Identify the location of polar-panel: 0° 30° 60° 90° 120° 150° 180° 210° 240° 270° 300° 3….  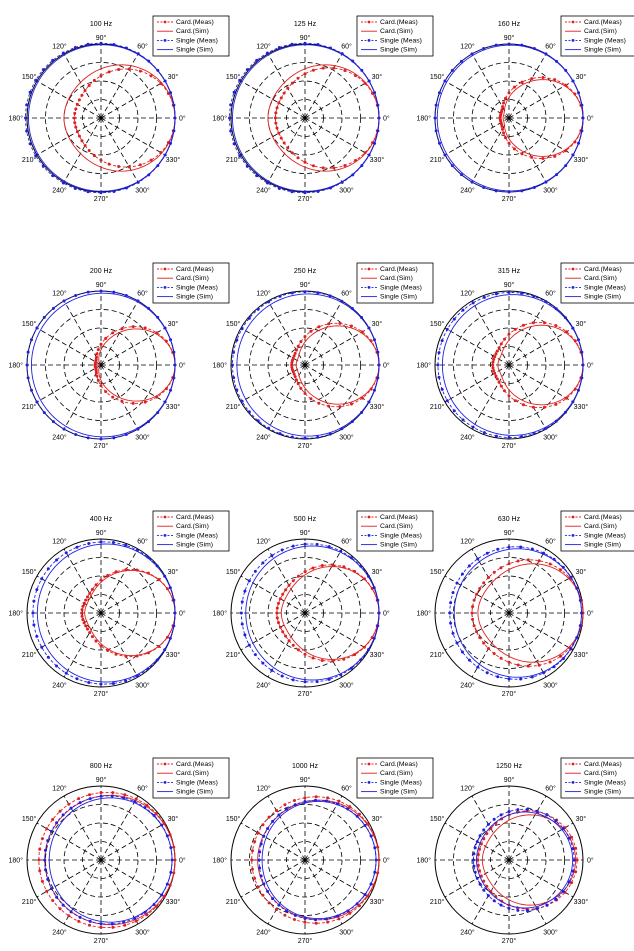
(323, 604).